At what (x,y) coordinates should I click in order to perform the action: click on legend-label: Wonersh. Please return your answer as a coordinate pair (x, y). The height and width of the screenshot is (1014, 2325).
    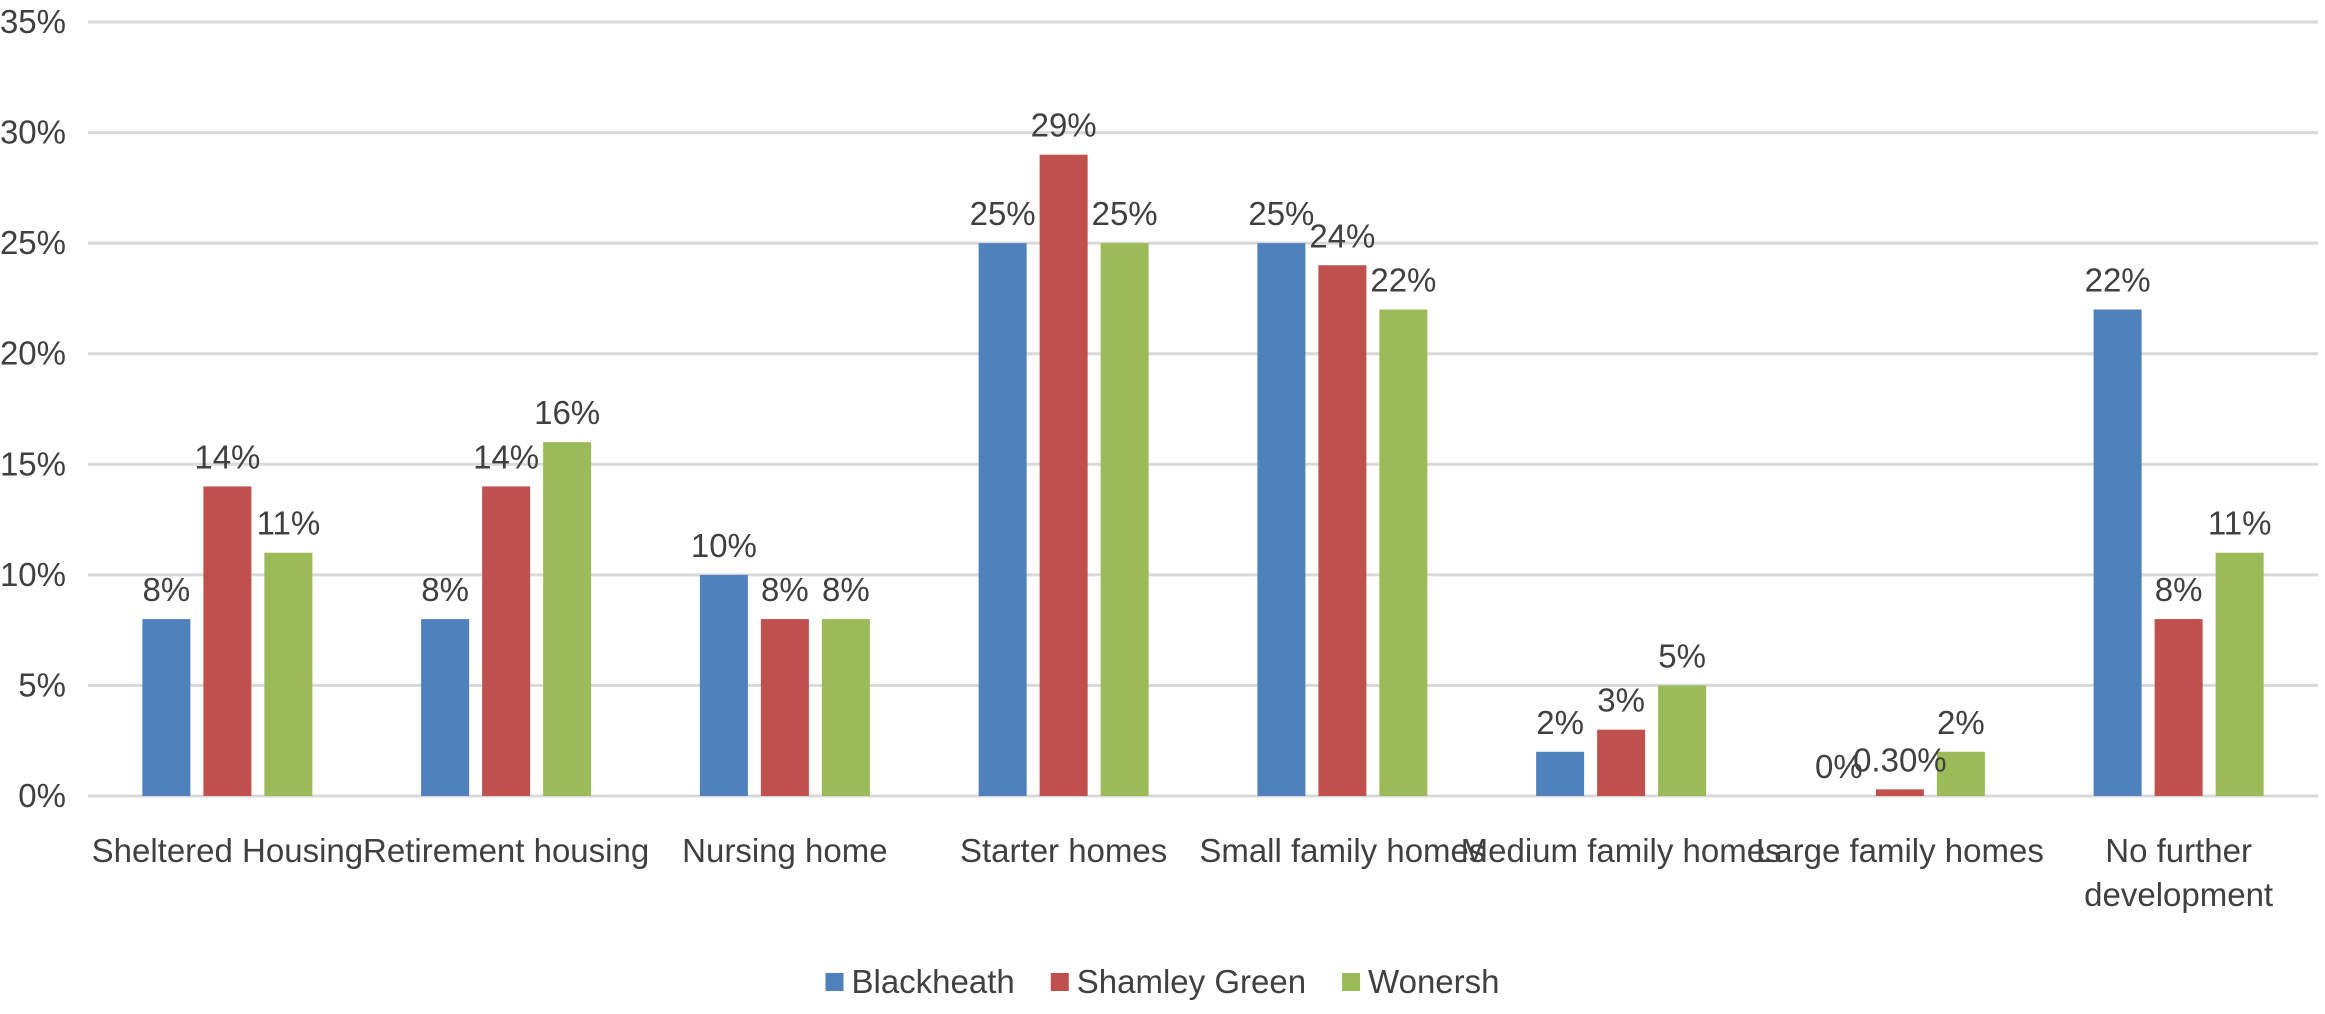
    Looking at the image, I should click on (1433, 981).